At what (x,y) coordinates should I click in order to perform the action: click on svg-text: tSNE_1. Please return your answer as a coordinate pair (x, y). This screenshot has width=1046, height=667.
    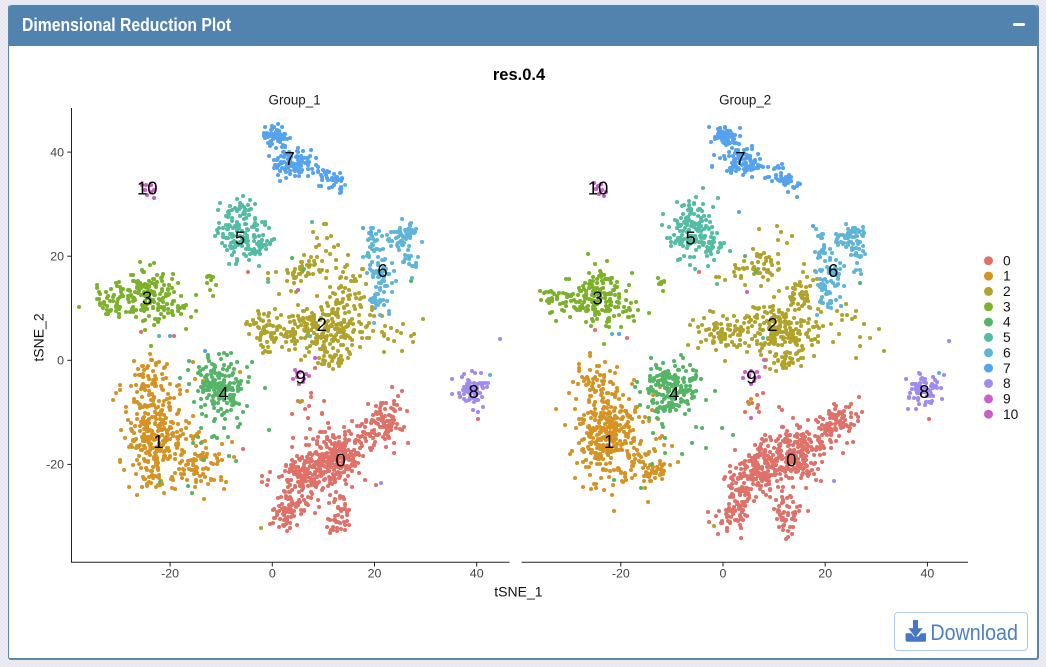
    Looking at the image, I should click on (518, 592).